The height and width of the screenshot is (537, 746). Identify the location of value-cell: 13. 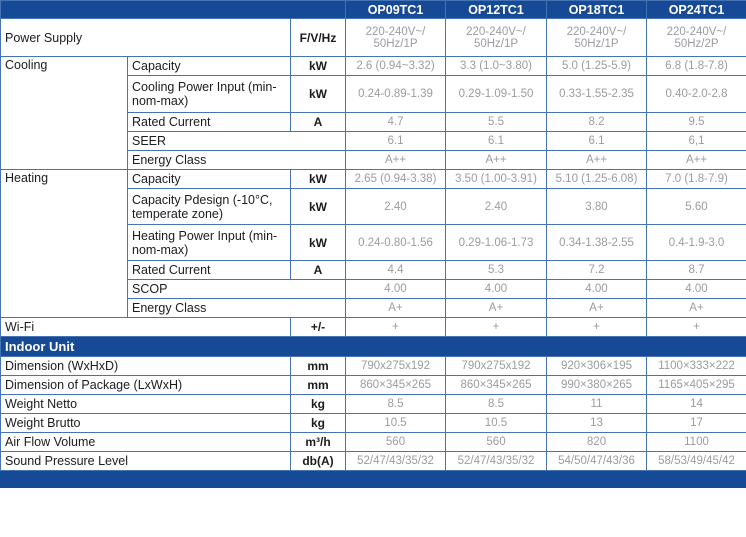
(596, 423).